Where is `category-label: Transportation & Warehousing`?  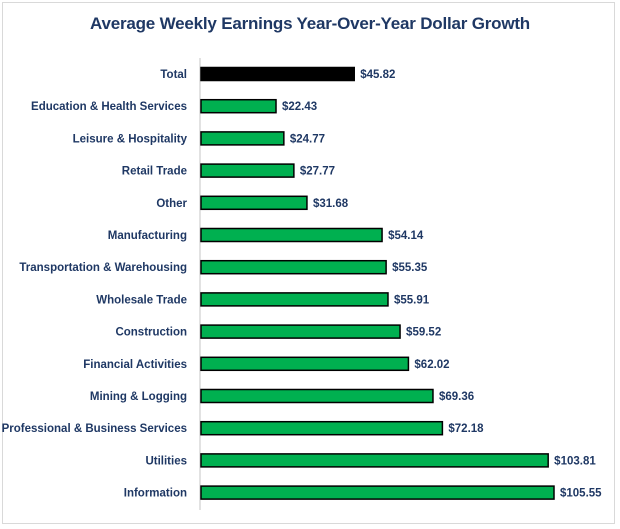
category-label: Transportation & Warehousing is located at coordinates (103, 268).